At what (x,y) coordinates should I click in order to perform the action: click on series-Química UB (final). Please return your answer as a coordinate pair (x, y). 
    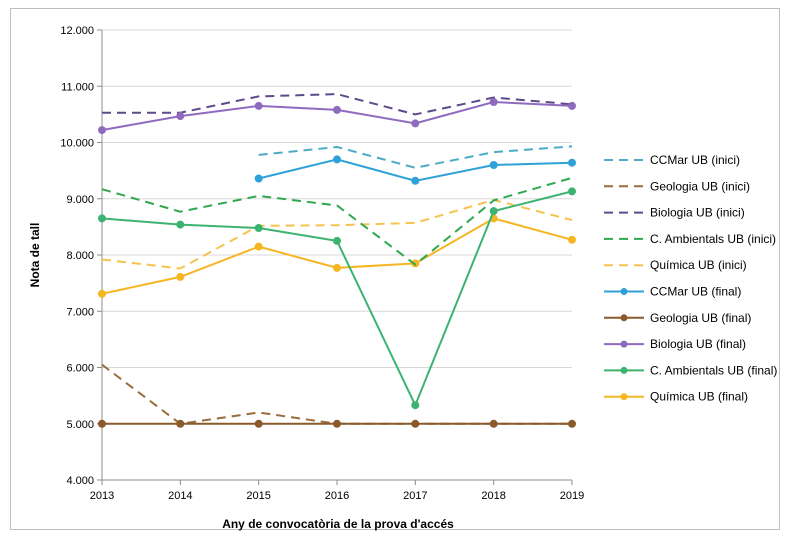
    Looking at the image, I should click on (337, 256).